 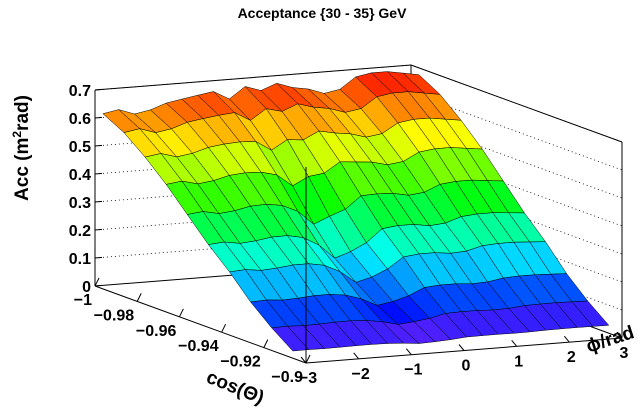 What do you see at coordinates (240, 362) in the screenshot?
I see `cos-tick-label: −0.92` at bounding box center [240, 362].